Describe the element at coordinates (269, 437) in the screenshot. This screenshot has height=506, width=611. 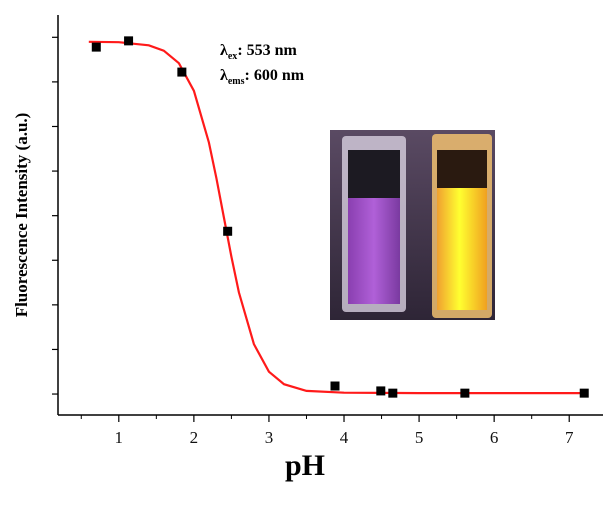
I see `x-tick-label: 3` at that location.